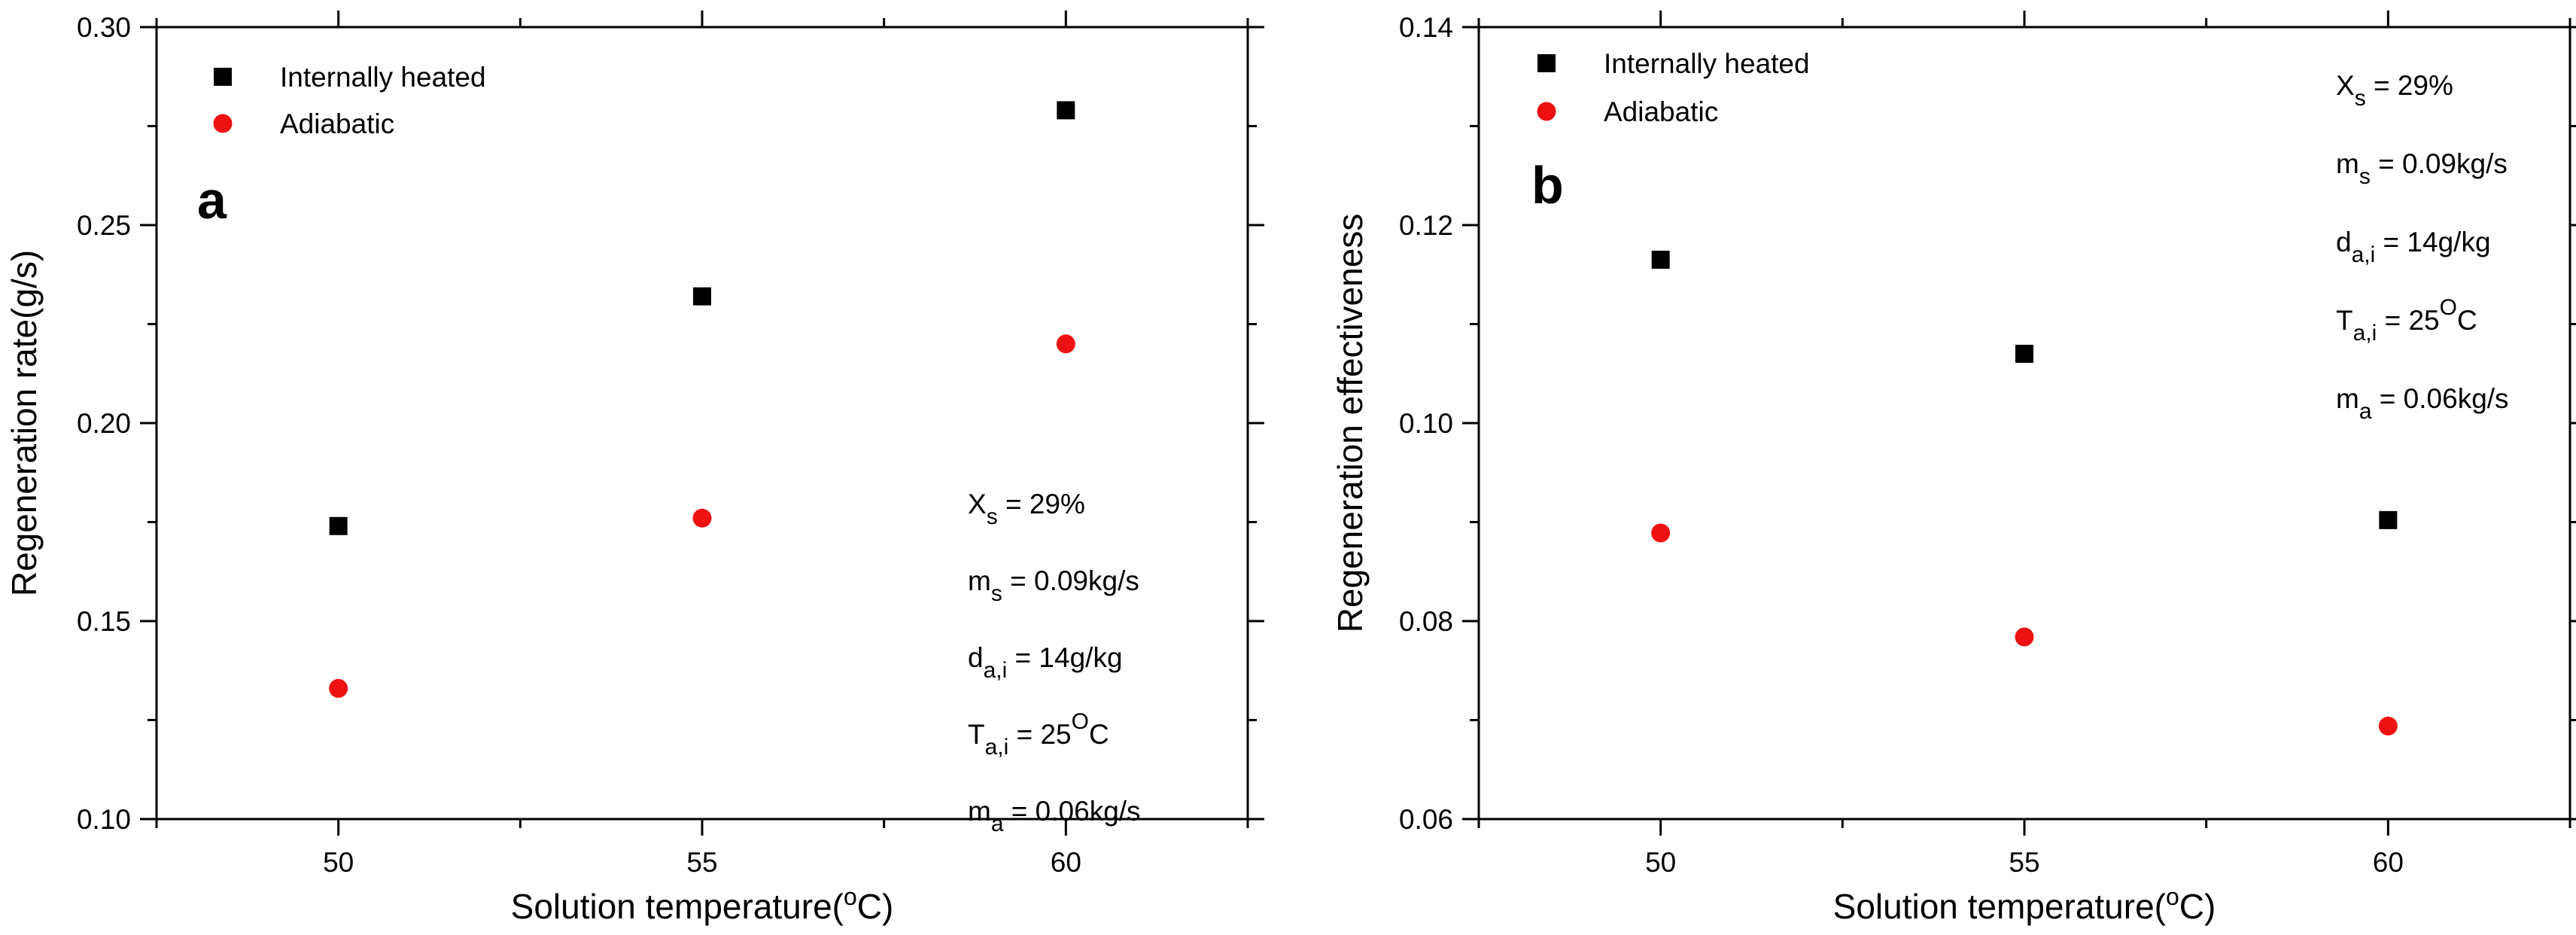 This screenshot has height=935, width=2576. I want to click on y-axis-title: Regeneration effectiveness, so click(1350, 424).